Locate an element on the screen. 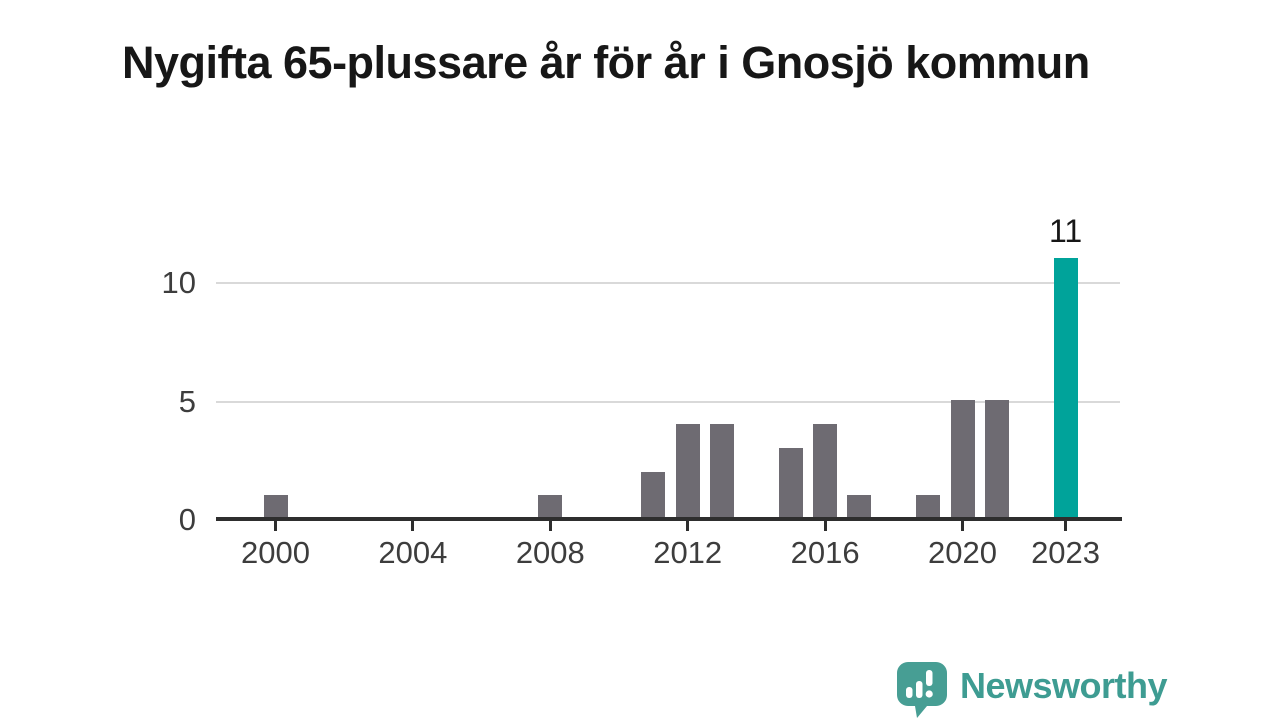 Image resolution: width=1280 pixels, height=720 pixels. x-tick-label-2016: 2016 is located at coordinates (825, 552).